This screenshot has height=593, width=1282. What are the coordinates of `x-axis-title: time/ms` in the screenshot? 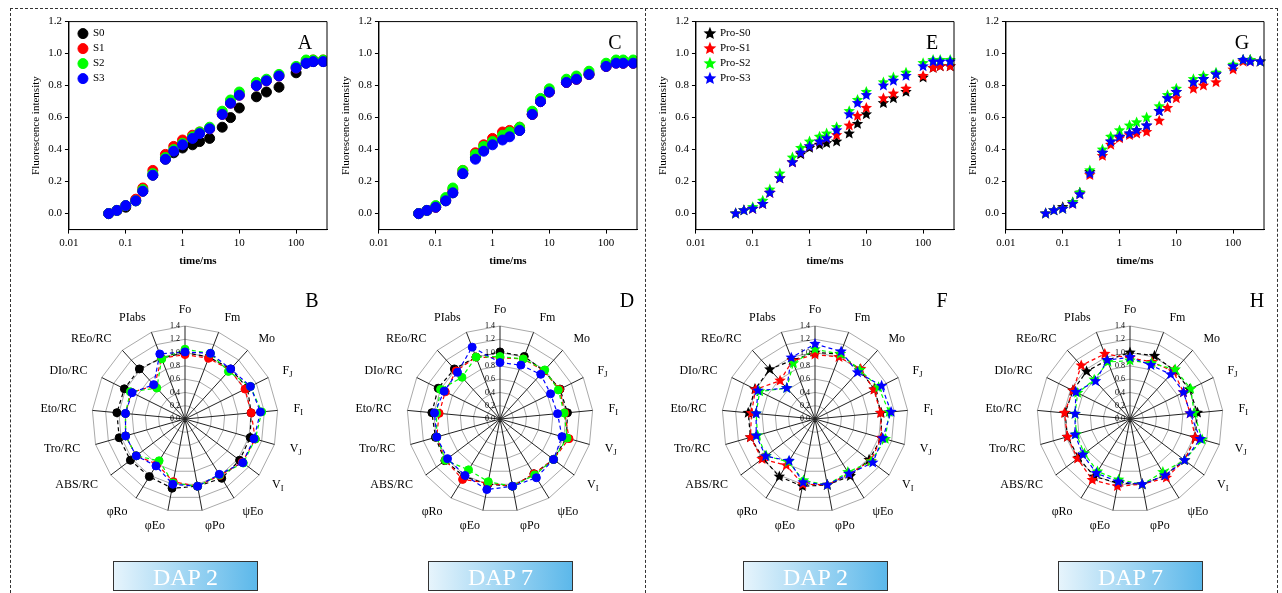 It's located at (508, 260).